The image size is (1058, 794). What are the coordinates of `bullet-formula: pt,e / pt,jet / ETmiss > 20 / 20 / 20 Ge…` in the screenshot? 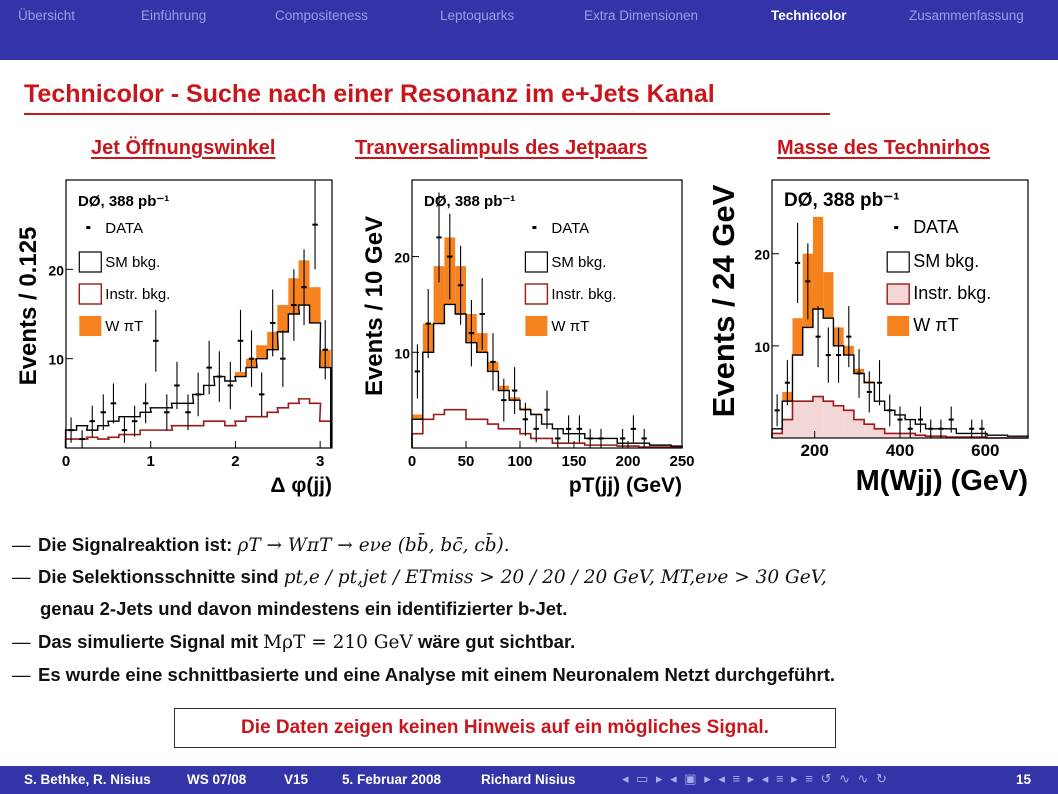 It's located at (555, 577).